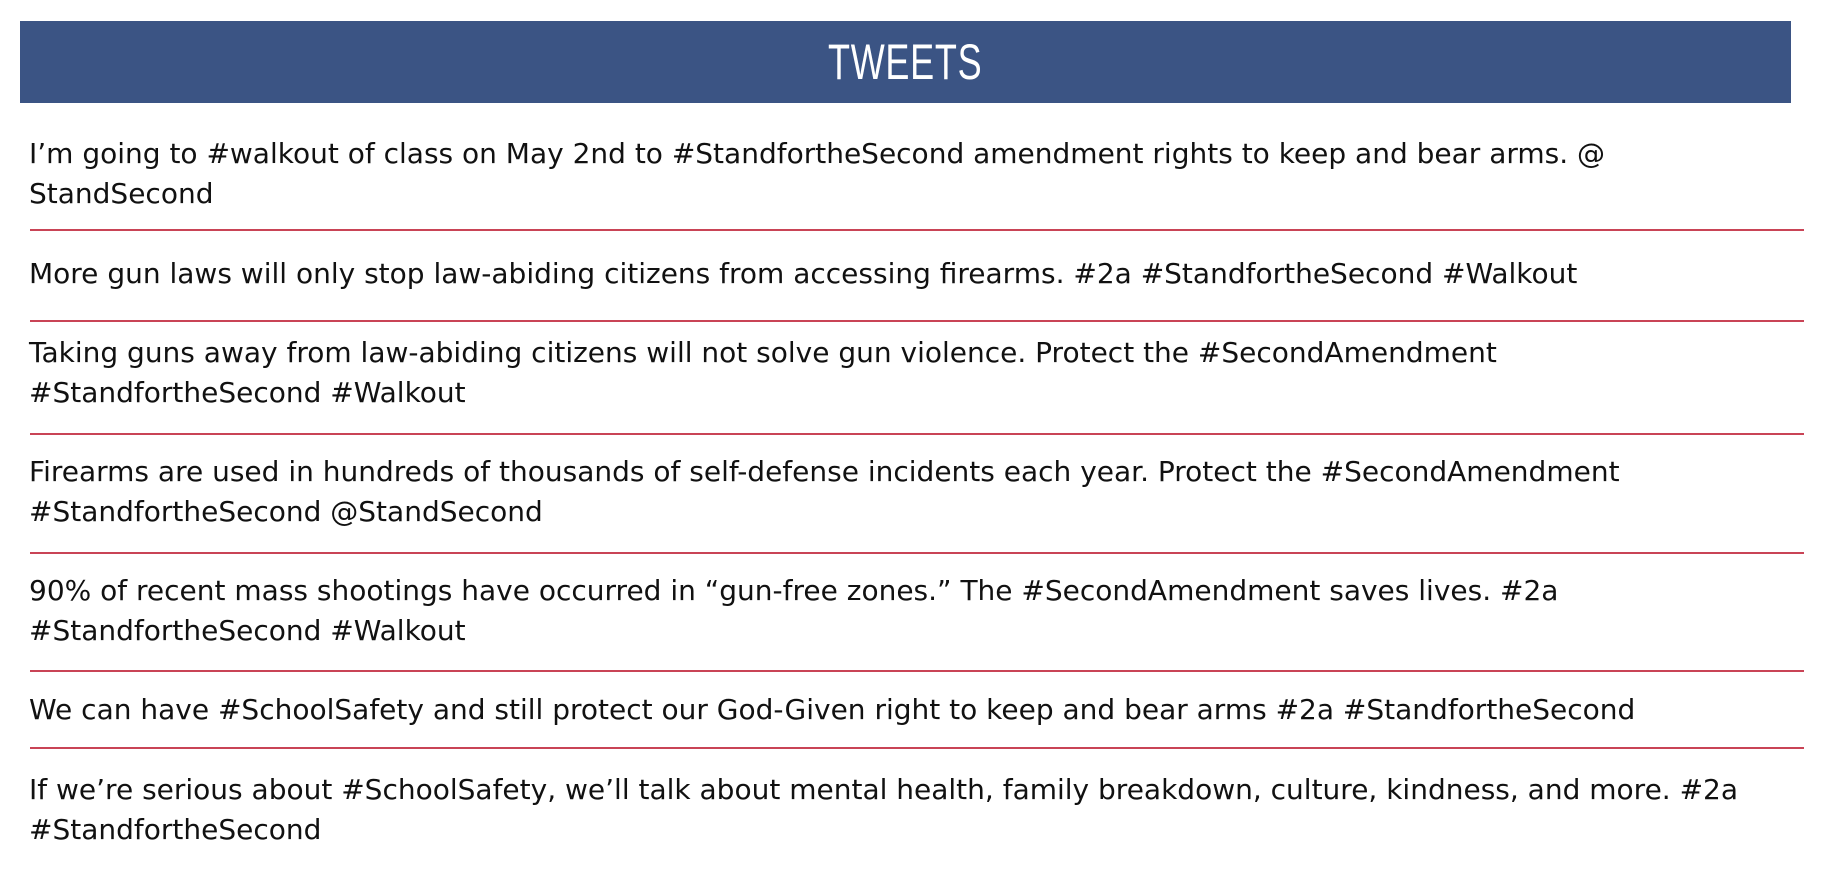 The height and width of the screenshot is (892, 1822). I want to click on header-title: TWEETS, so click(905, 62).